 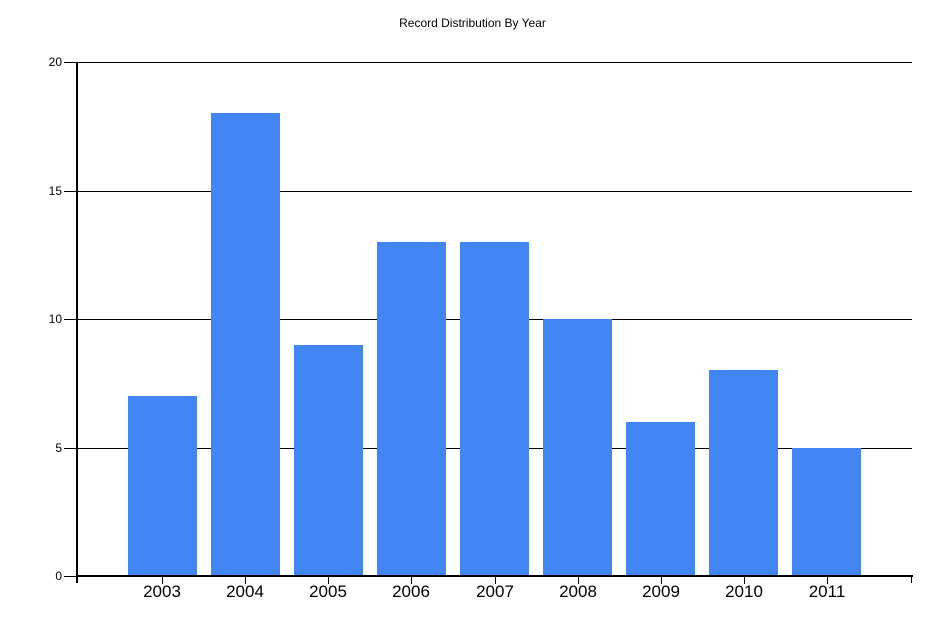 What do you see at coordinates (55, 191) in the screenshot?
I see `y-tick-label: 15` at bounding box center [55, 191].